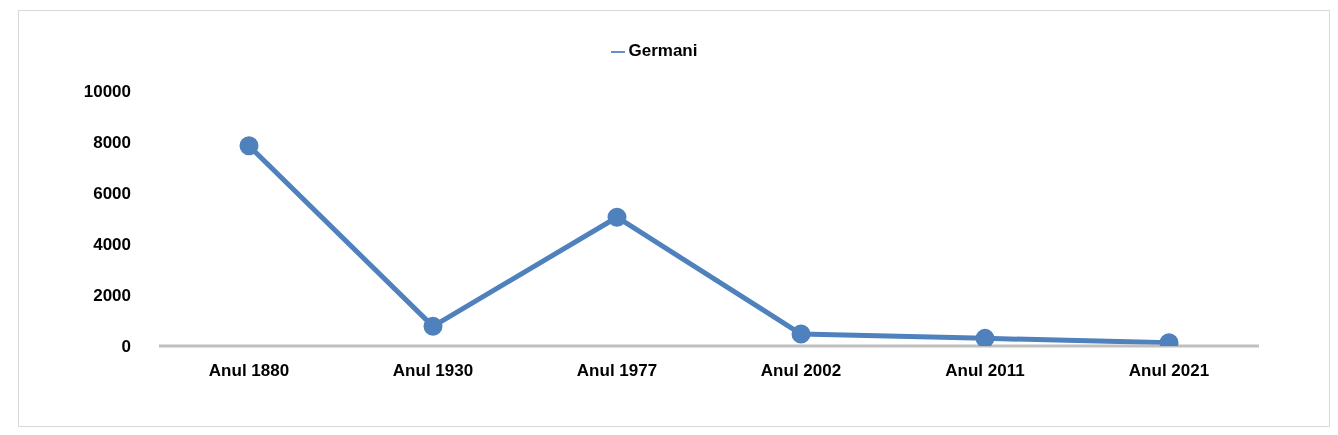 This screenshot has width=1338, height=435. I want to click on y-tick-label: 8000, so click(112, 143).